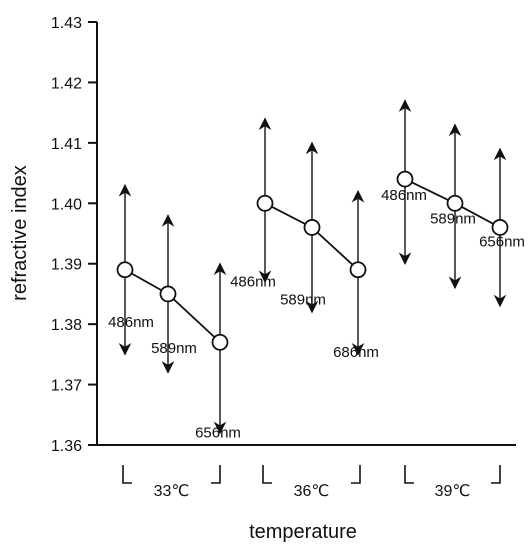 This screenshot has height=549, width=528. Describe the element at coordinates (74, 235) in the screenshot. I see `y-ticks: 1.36 1.37 1.38 1.39 1.40 1.41 1.42 1.43` at that location.